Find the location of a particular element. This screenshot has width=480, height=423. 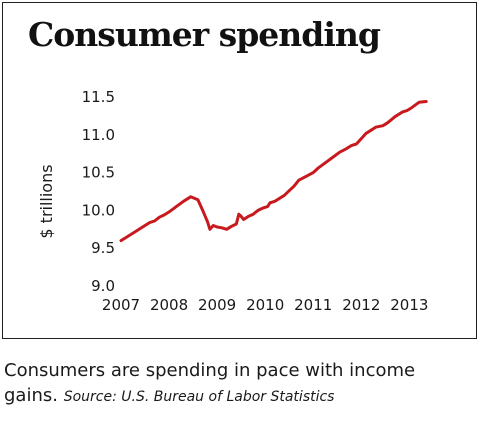

source-label: Source: is located at coordinates (90, 397).